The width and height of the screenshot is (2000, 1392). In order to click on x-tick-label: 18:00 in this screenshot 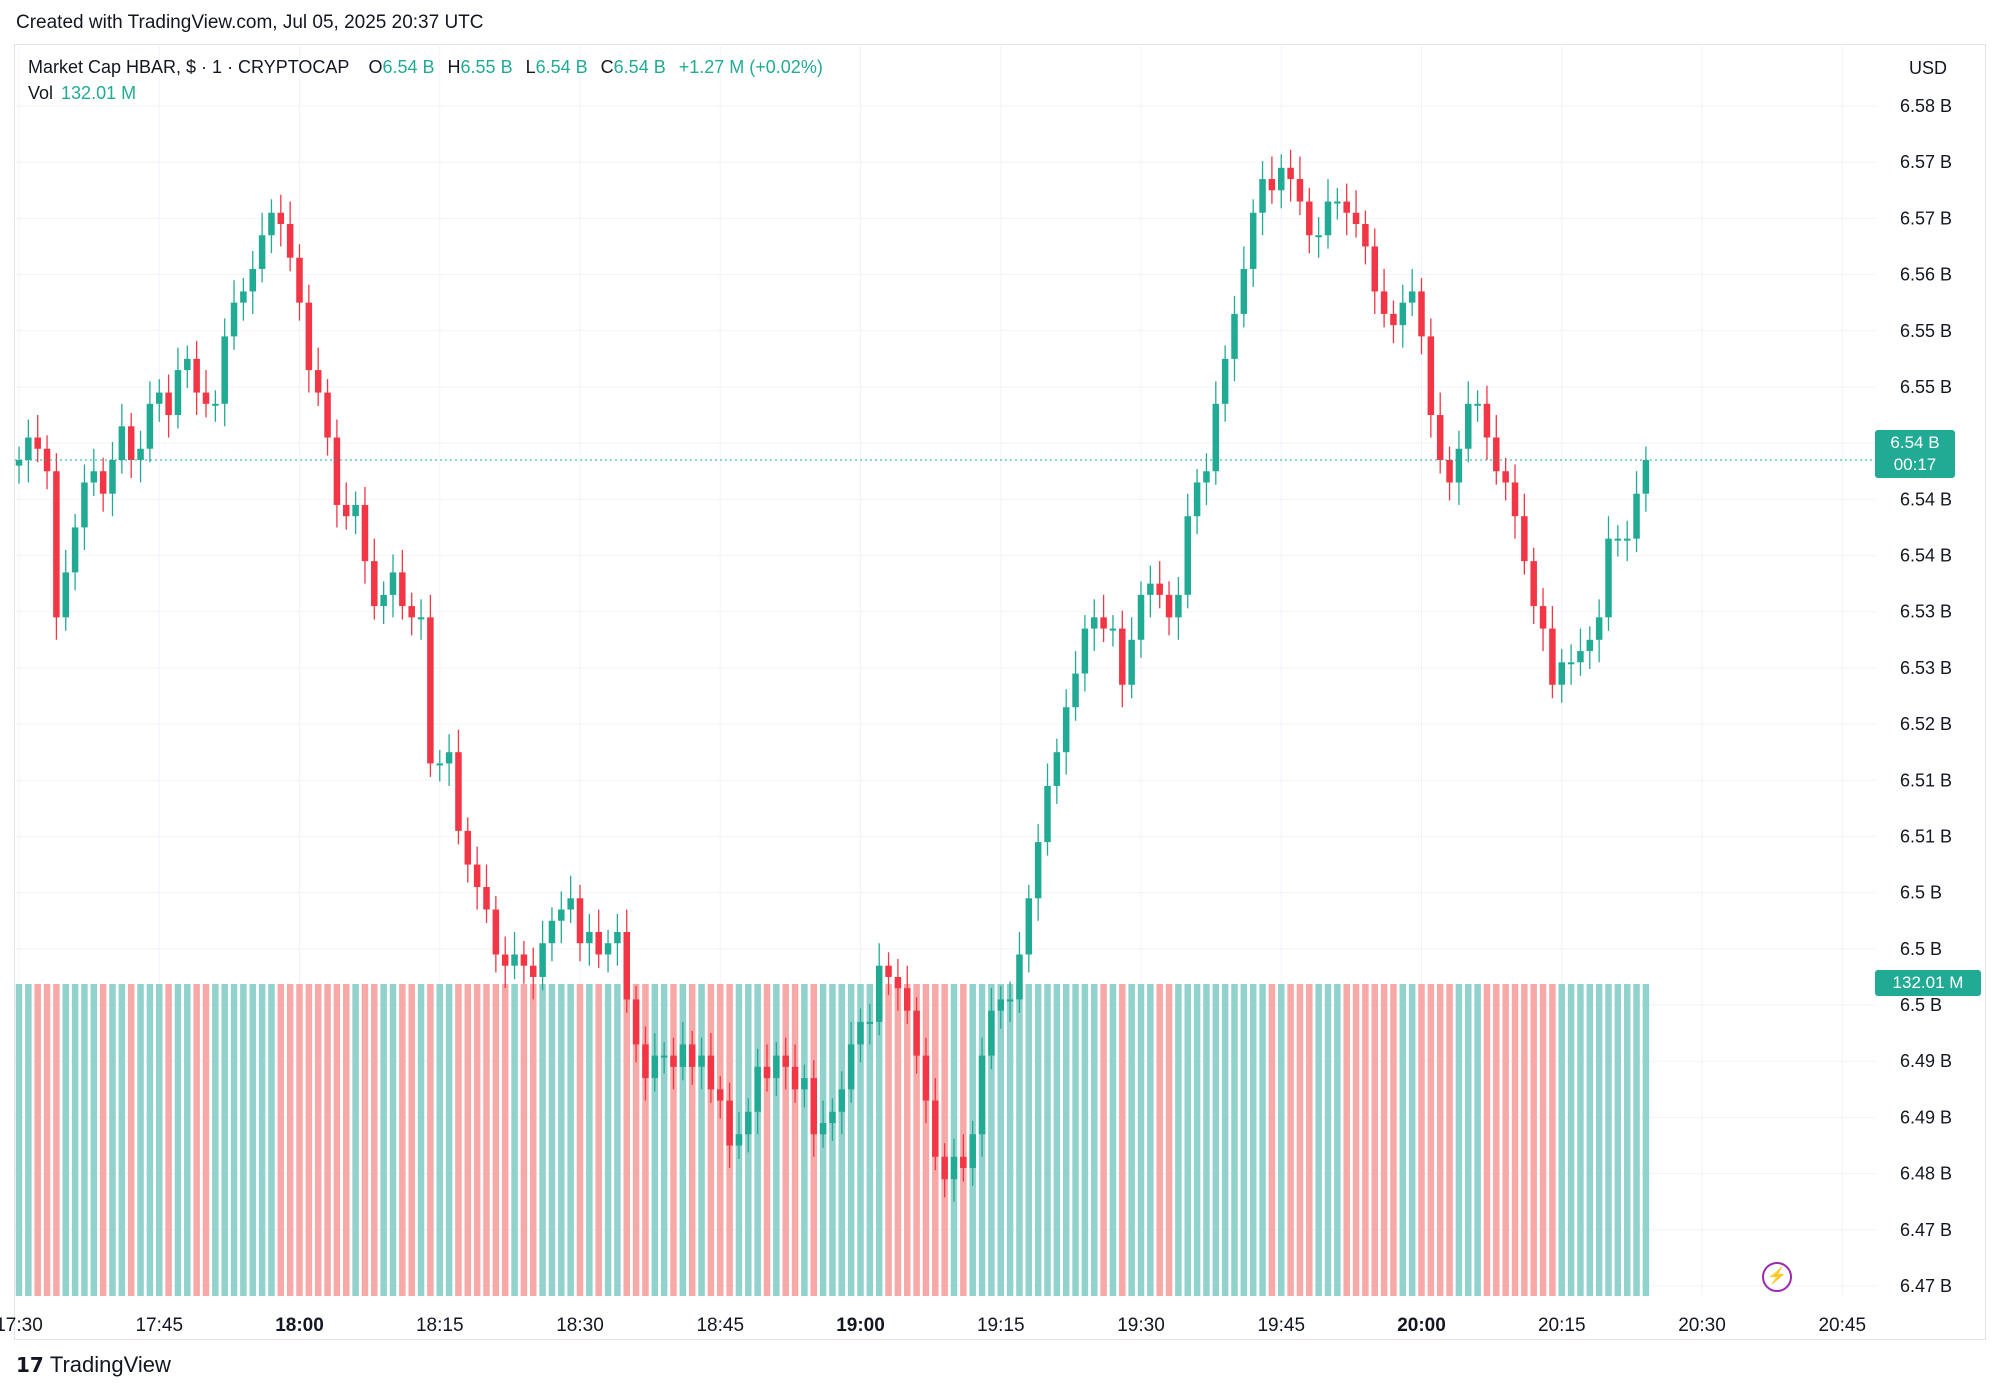, I will do `click(299, 1325)`.